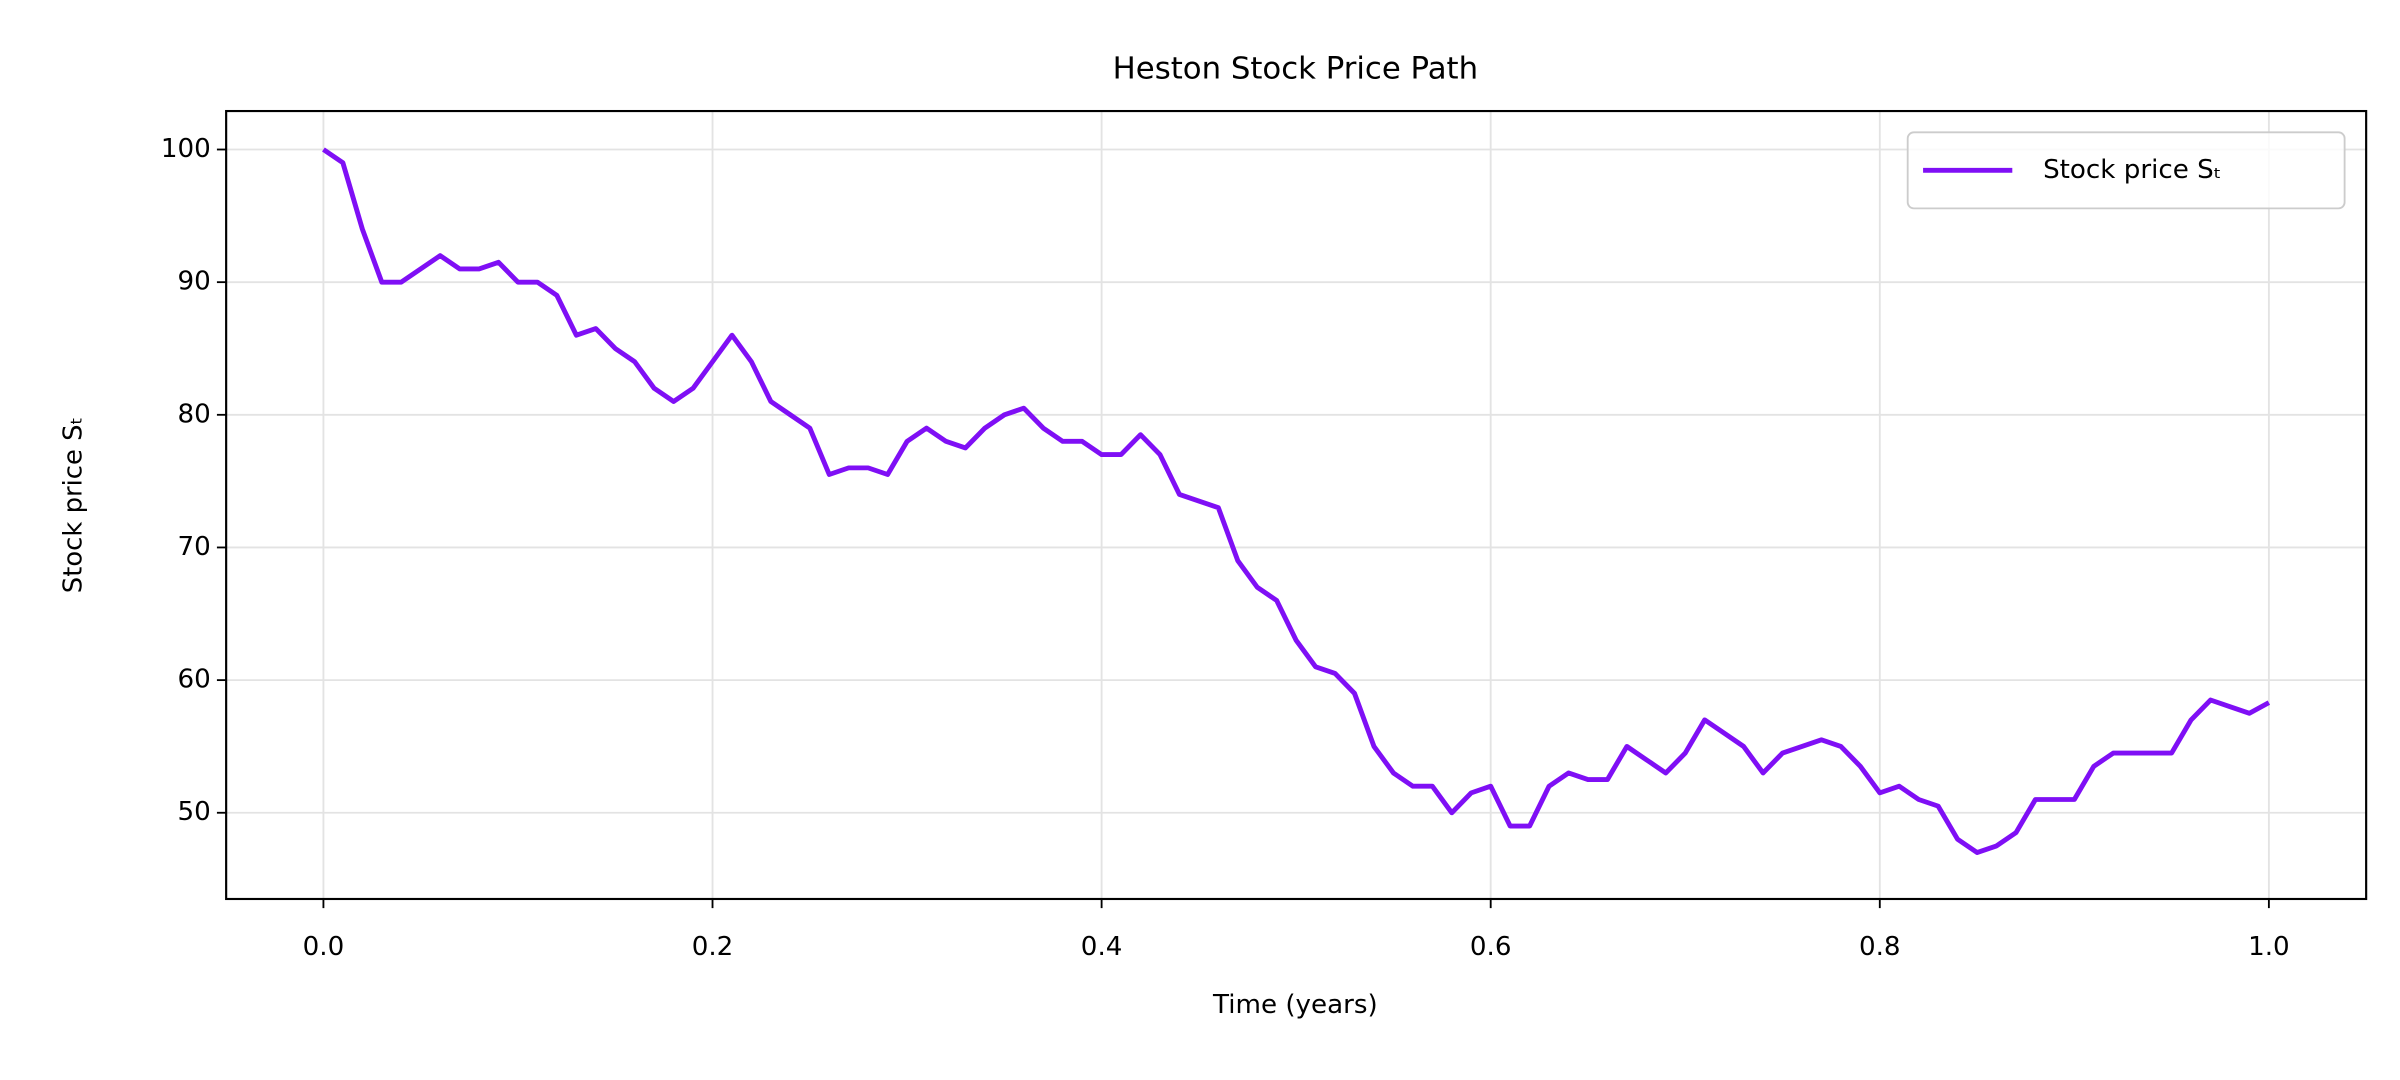 This screenshot has height=1080, width=2400. What do you see at coordinates (2132, 170) in the screenshot?
I see `legend-label: Stock price Sₜ` at bounding box center [2132, 170].